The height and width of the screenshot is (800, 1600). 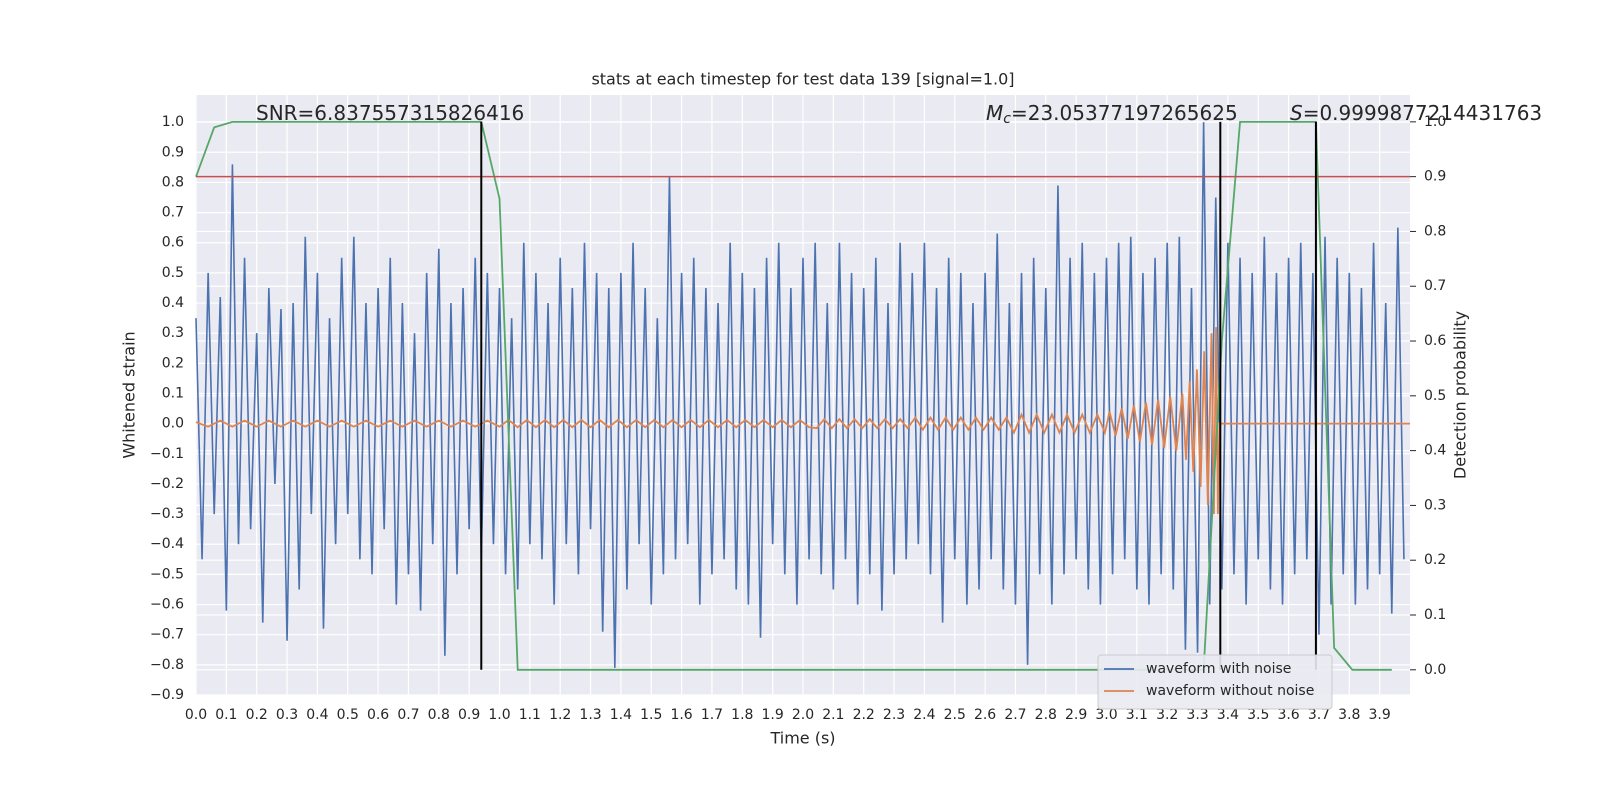 What do you see at coordinates (1106, 715) in the screenshot?
I see `x-tick-label: 3.0` at bounding box center [1106, 715].